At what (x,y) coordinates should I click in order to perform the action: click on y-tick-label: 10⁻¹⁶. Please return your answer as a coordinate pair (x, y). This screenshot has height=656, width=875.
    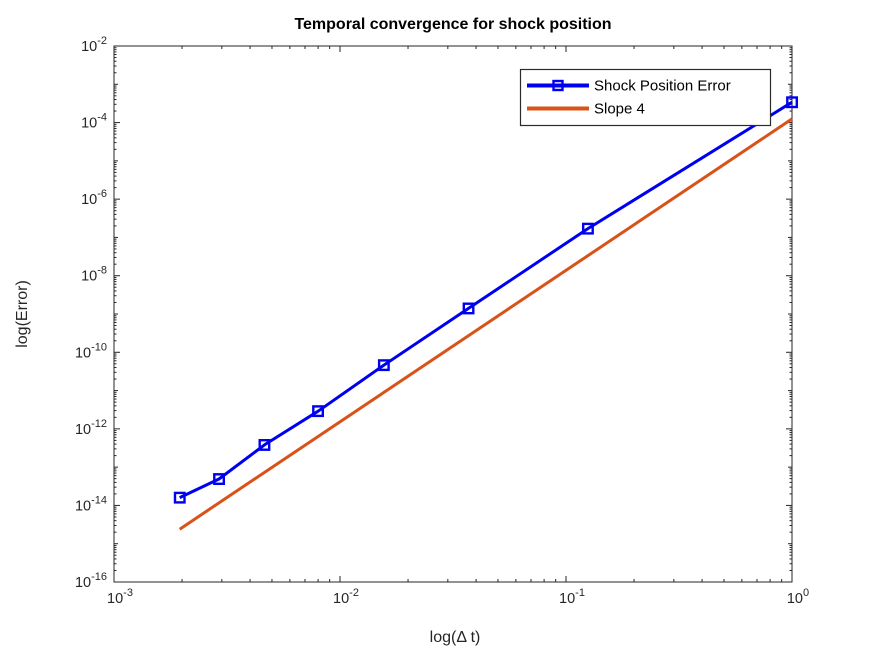
    Looking at the image, I should click on (91, 581).